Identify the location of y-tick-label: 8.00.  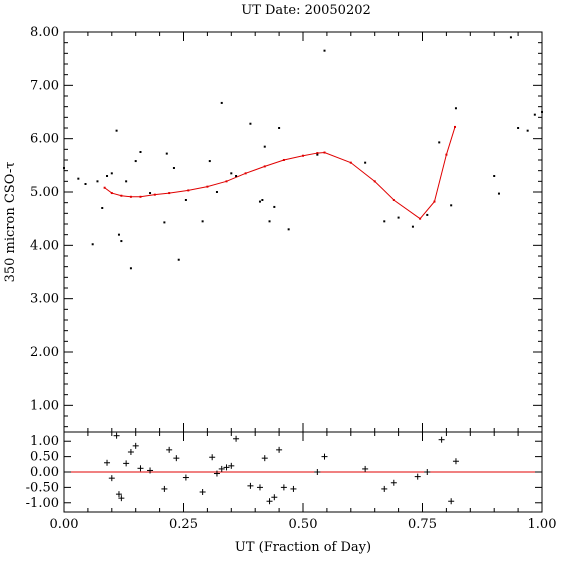
(44, 32).